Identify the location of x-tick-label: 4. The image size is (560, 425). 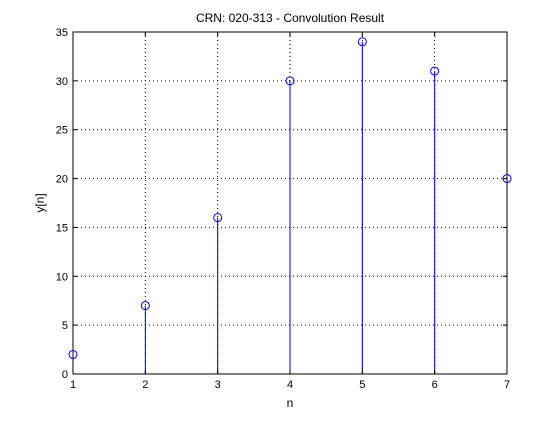
(290, 385).